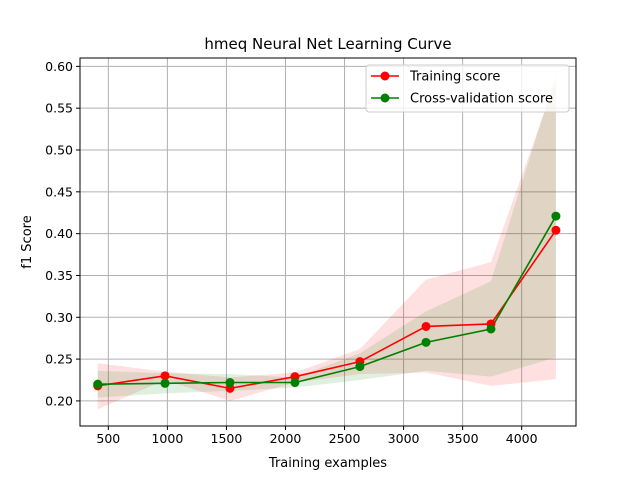  Describe the element at coordinates (522, 438) in the screenshot. I see `x-tick-label: 4000` at that location.